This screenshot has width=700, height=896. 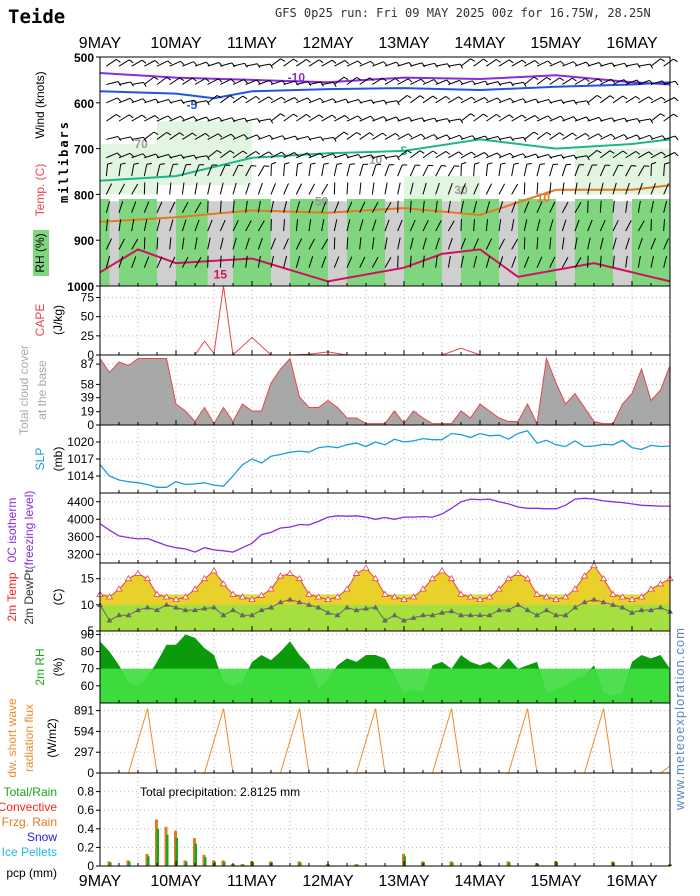 I want to click on date-label-bottom: 10MAY, so click(x=176, y=881).